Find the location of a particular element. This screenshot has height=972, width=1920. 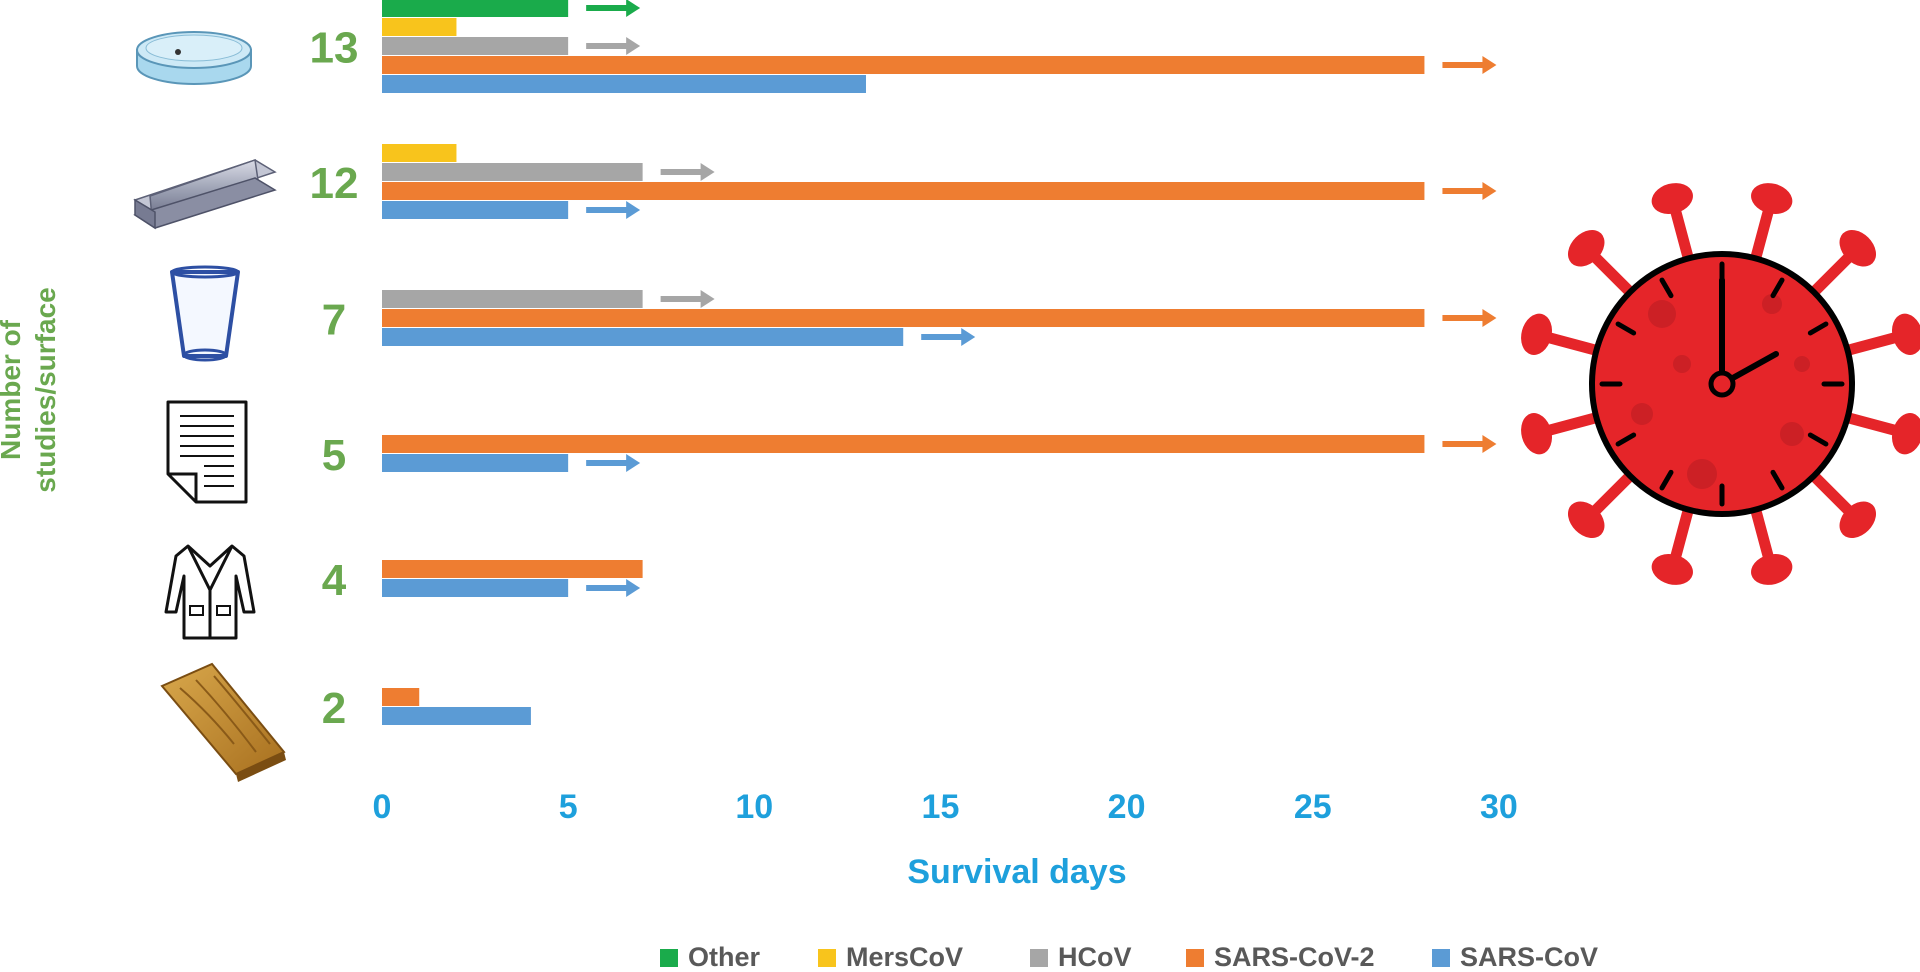

legend-label-sars-cov-2: SARS-CoV-2 is located at coordinates (1294, 957).